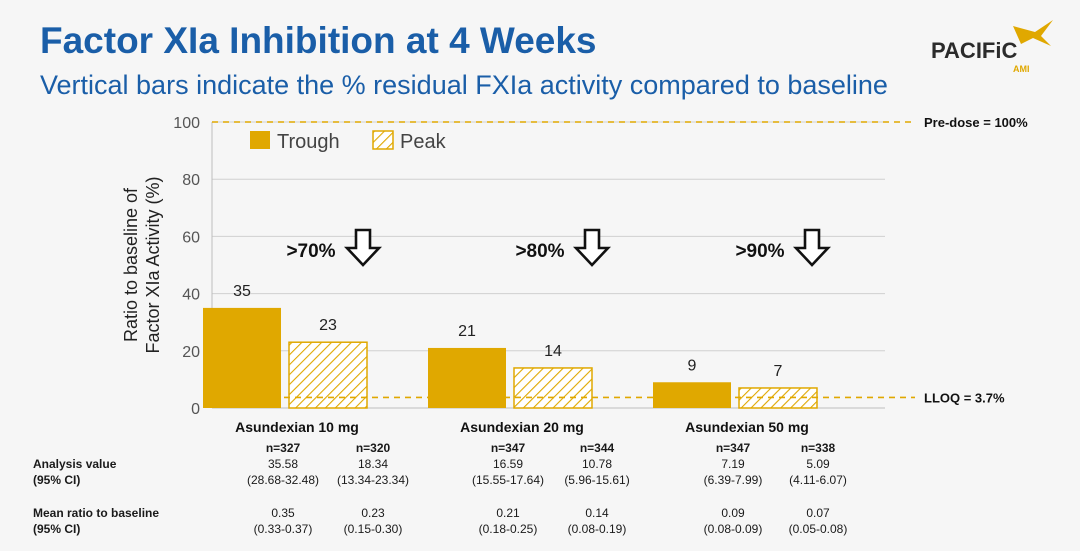  What do you see at coordinates (974, 50) in the screenshot?
I see `logo-text: PACIFiC` at bounding box center [974, 50].